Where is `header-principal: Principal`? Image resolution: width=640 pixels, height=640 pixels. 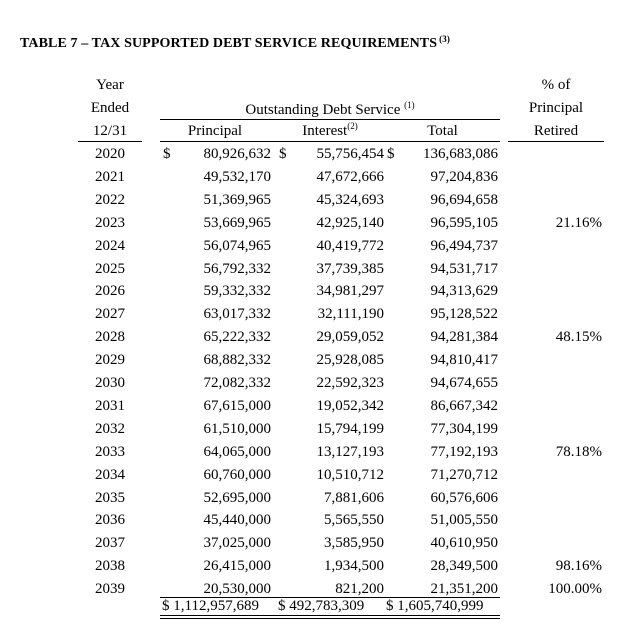 header-principal: Principal is located at coordinates (215, 131).